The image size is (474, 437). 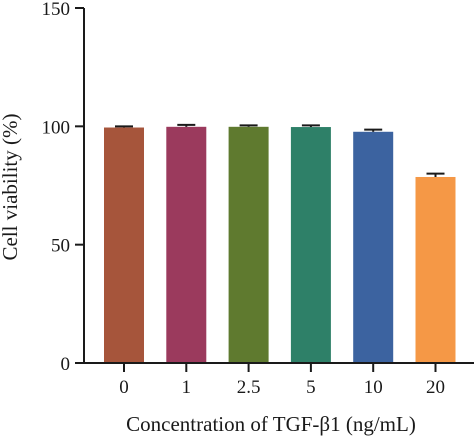 I want to click on x-tick-label: 2.5, so click(x=249, y=387).